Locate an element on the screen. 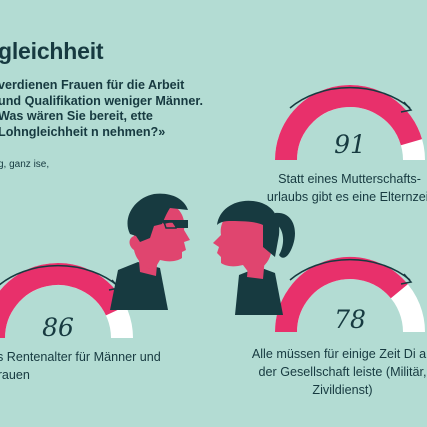  gauge-78: 78 is located at coordinates (350, 299).